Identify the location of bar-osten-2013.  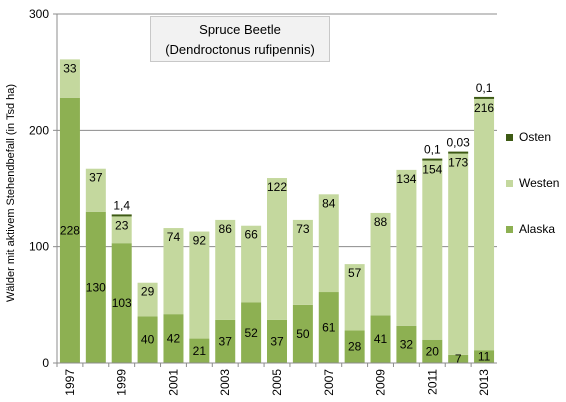
(484, 97).